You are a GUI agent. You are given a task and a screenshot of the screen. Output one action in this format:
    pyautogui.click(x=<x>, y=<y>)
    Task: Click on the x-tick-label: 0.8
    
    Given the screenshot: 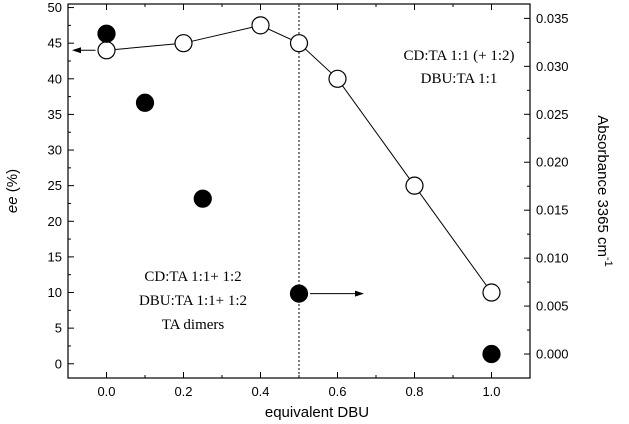 What is the action you would take?
    pyautogui.click(x=414, y=391)
    